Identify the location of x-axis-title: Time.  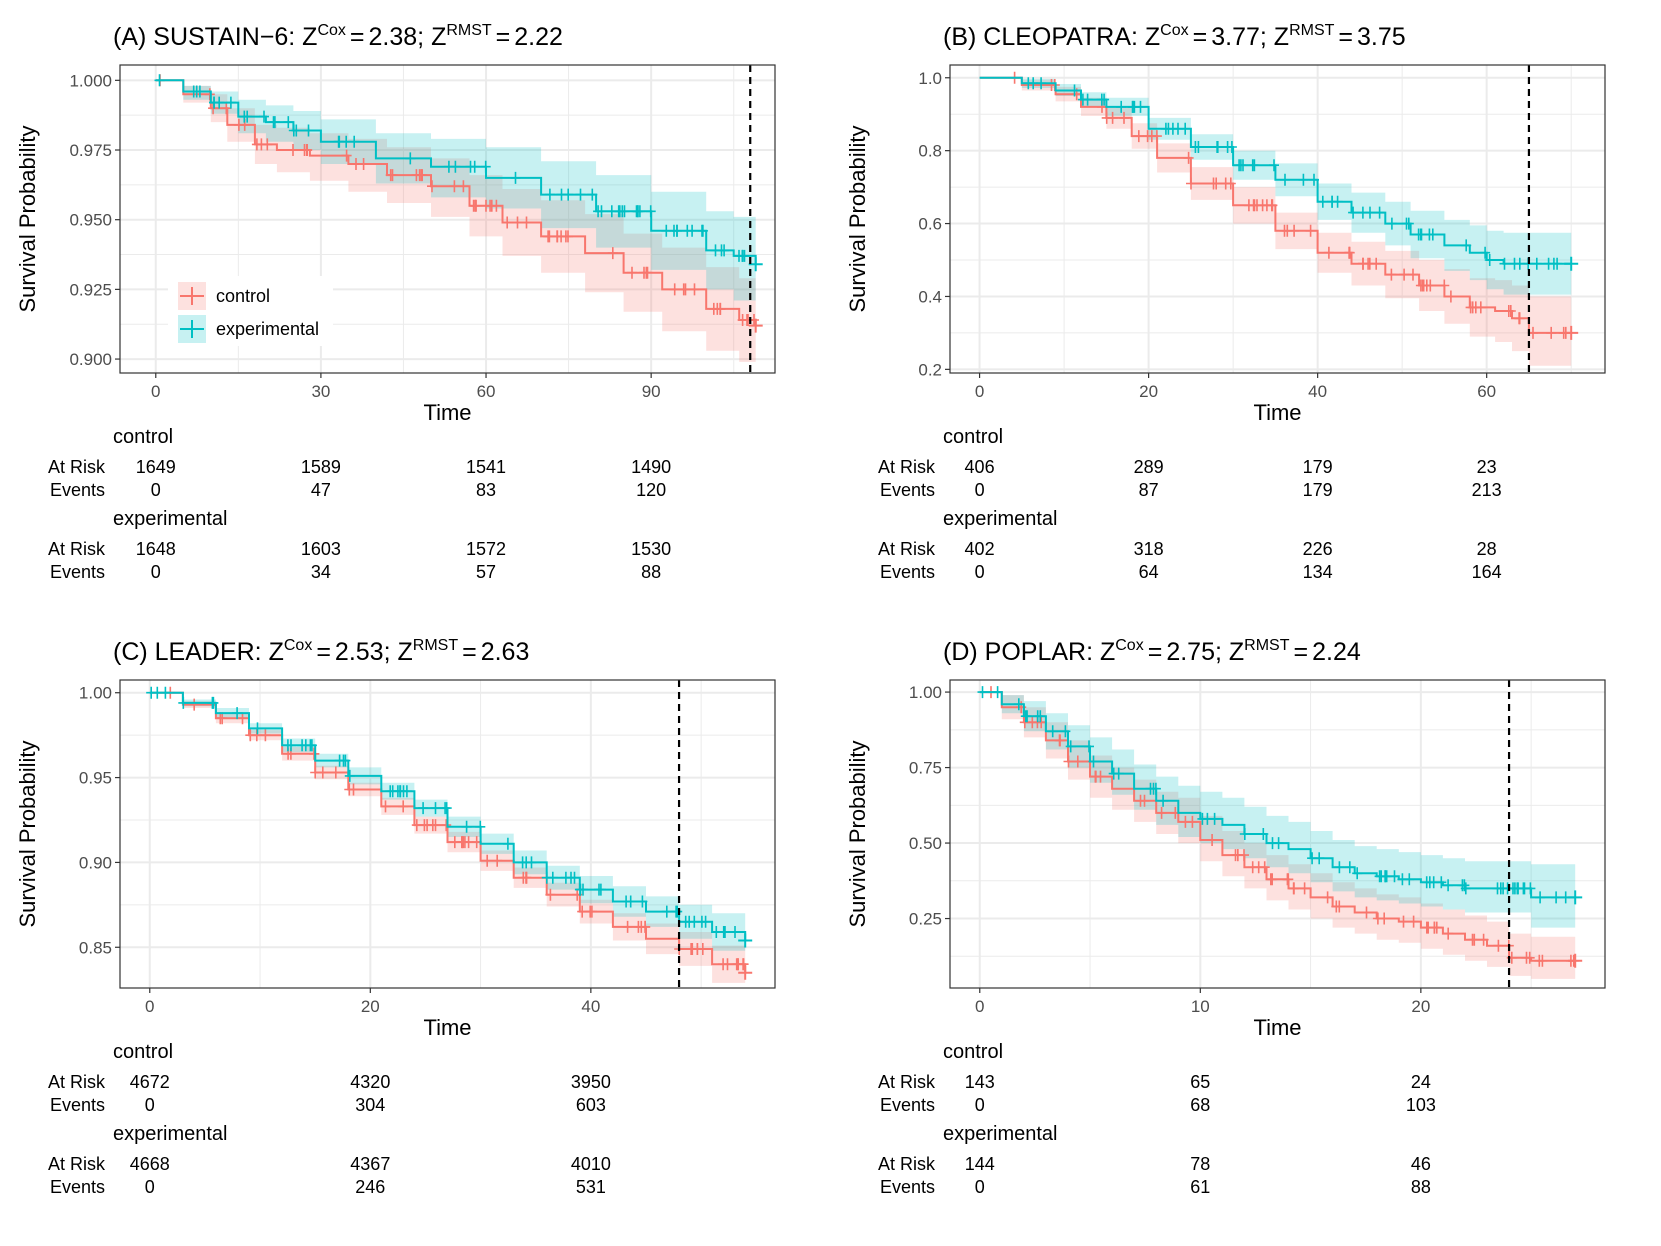
(1277, 1027).